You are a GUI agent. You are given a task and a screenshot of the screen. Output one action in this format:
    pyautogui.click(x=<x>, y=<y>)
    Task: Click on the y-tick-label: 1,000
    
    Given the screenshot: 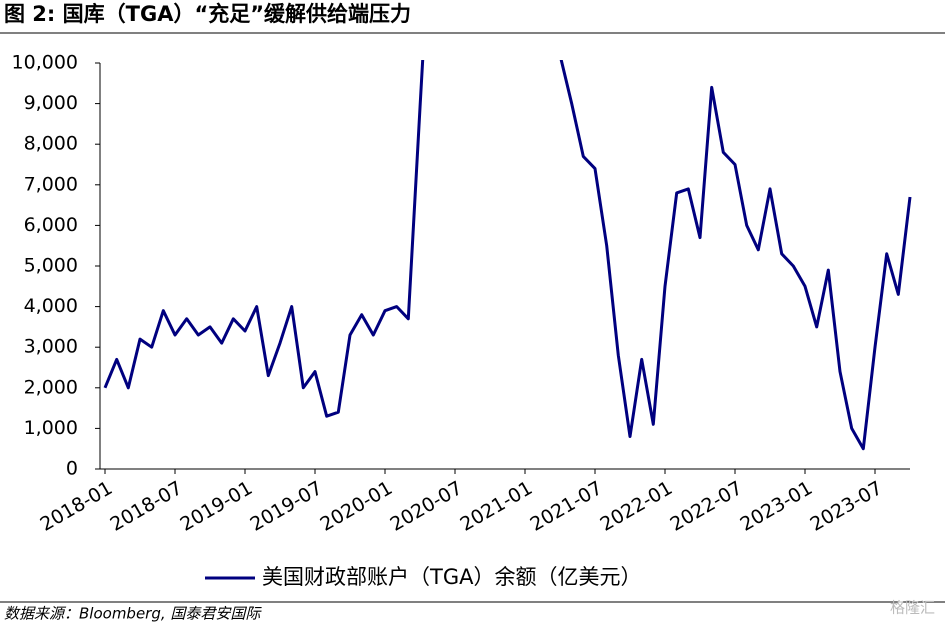 What is the action you would take?
    pyautogui.click(x=51, y=428)
    